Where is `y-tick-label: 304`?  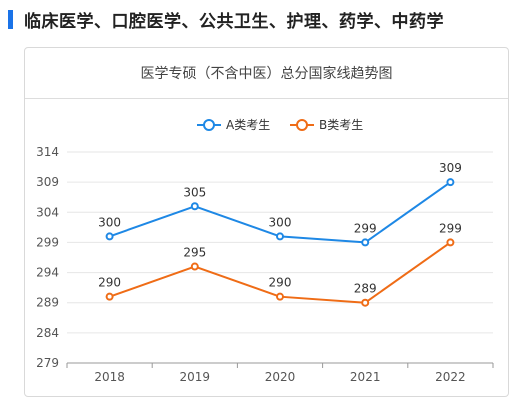
y-tick-label: 304 is located at coordinates (47, 212).